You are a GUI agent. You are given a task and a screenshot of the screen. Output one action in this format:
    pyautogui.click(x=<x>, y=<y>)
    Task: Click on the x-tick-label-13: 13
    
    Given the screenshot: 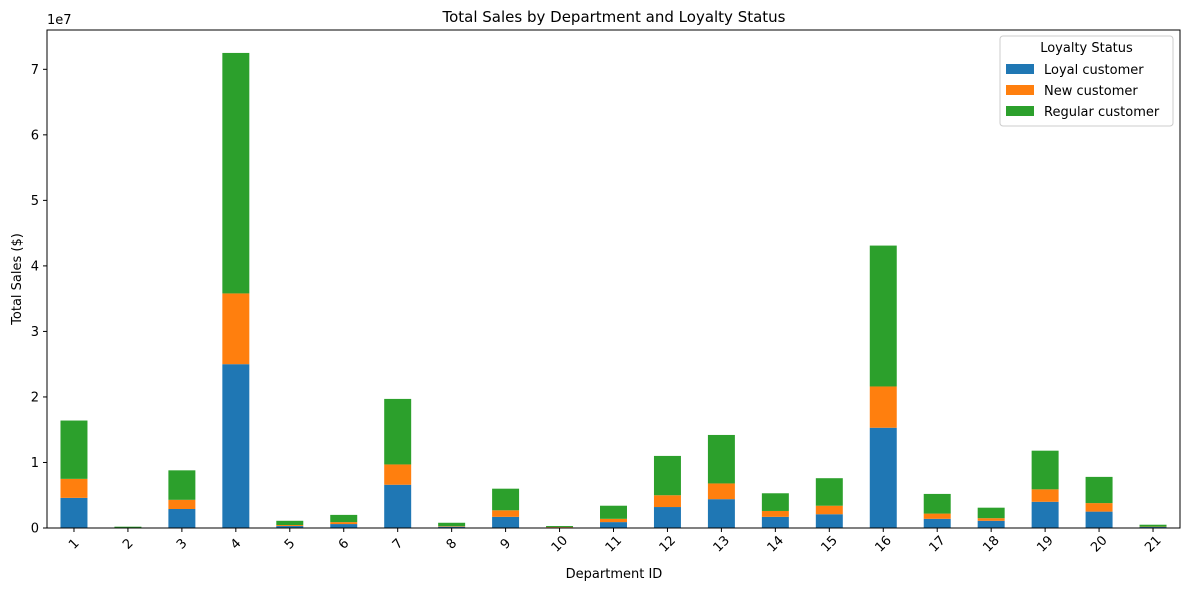 What is the action you would take?
    pyautogui.click(x=722, y=544)
    